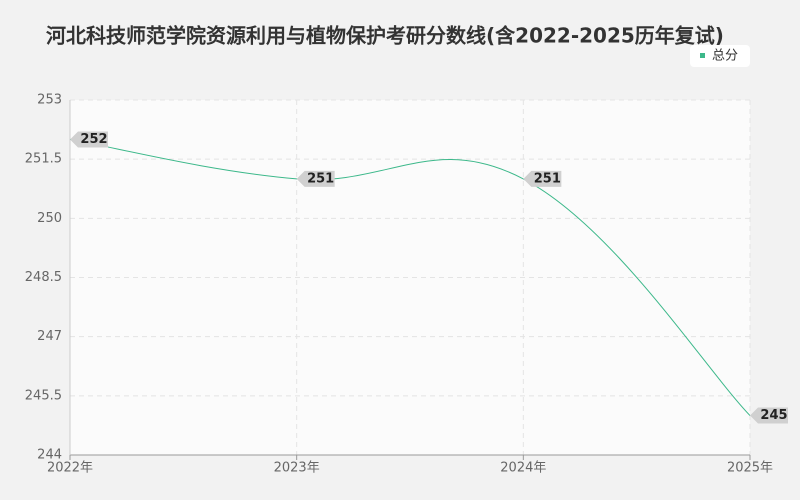 This screenshot has width=800, height=500. Describe the element at coordinates (43, 277) in the screenshot. I see `y-tick-label: 248.5` at that location.